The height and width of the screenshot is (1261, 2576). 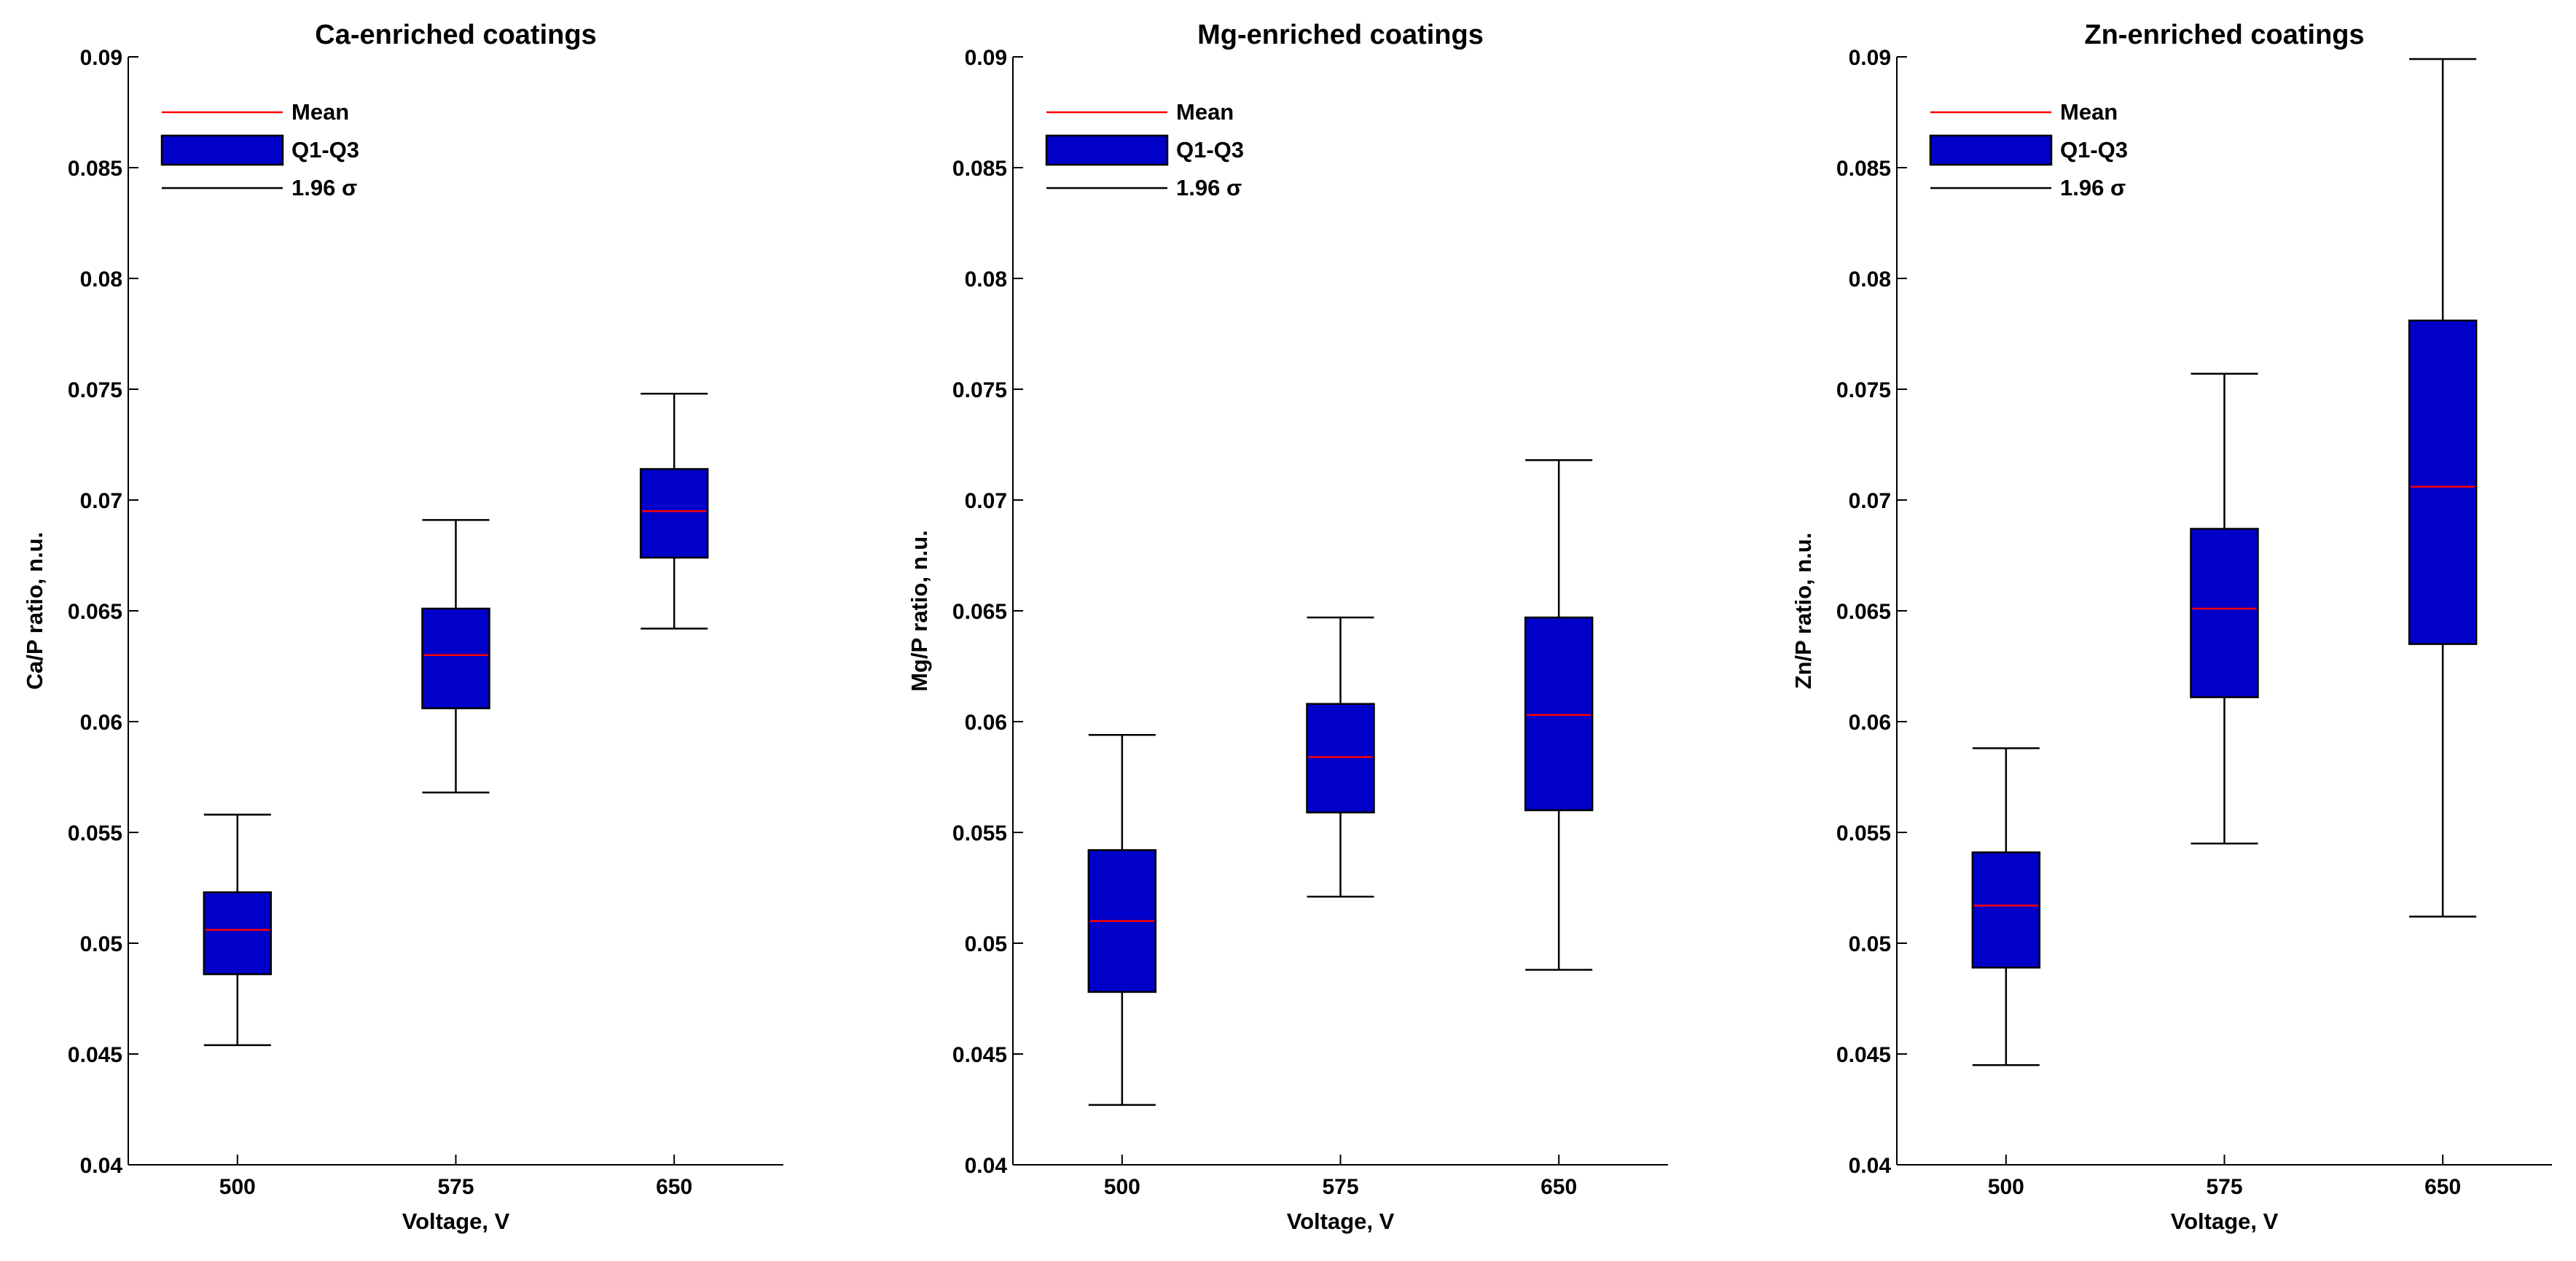 What do you see at coordinates (455, 35) in the screenshot?
I see `chart-title: Ca-enriched coatings` at bounding box center [455, 35].